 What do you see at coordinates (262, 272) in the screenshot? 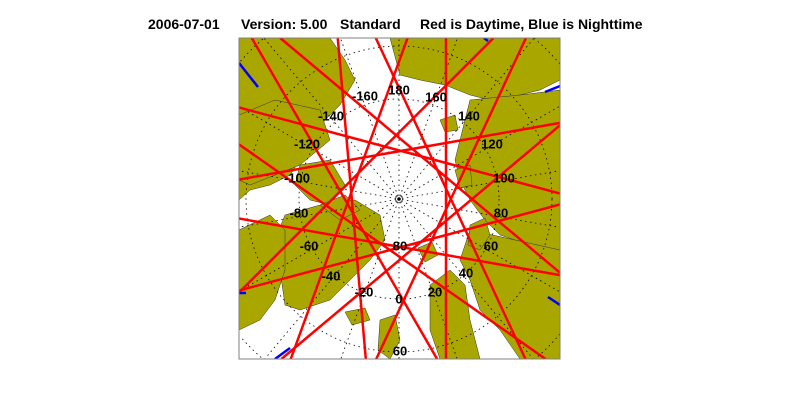
I see `land-labrador` at bounding box center [262, 272].